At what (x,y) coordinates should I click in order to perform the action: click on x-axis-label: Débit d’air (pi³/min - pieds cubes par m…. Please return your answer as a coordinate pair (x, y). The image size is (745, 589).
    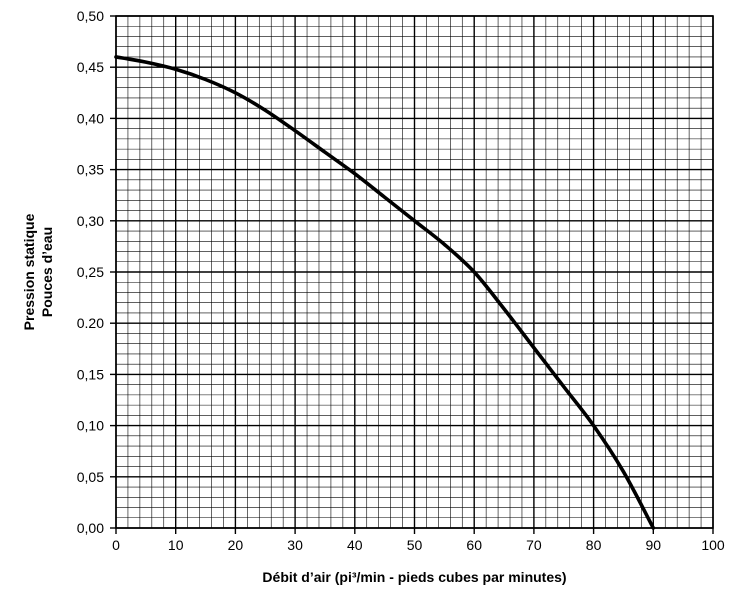
    Looking at the image, I should click on (414, 577).